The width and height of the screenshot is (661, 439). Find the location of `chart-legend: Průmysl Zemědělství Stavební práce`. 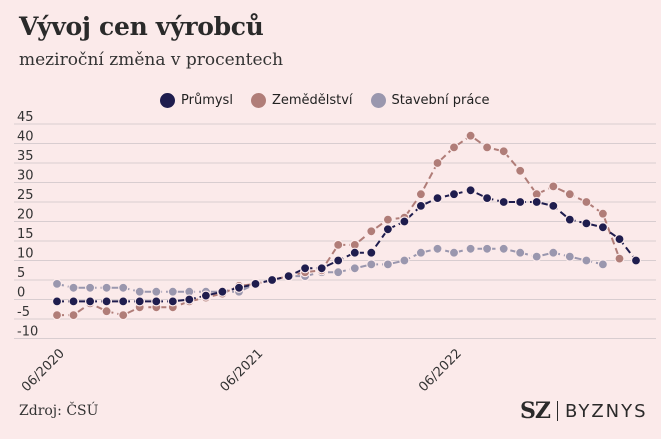

chart-legend: Průmysl Zemědělství Stavební práce is located at coordinates (325, 100).